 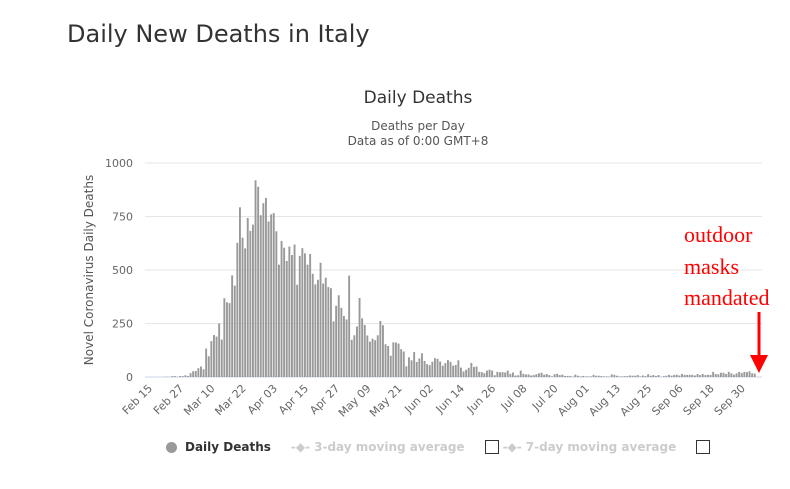 What do you see at coordinates (129, 377) in the screenshot?
I see `y-tick-label: 0` at bounding box center [129, 377].